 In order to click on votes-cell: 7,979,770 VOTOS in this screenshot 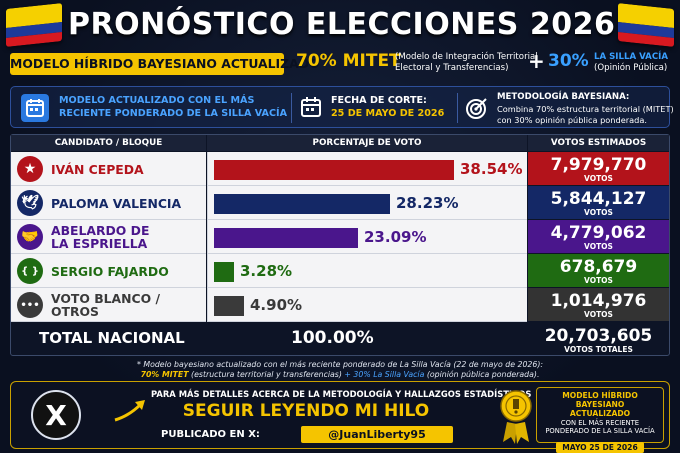, I will do `click(598, 169)`.